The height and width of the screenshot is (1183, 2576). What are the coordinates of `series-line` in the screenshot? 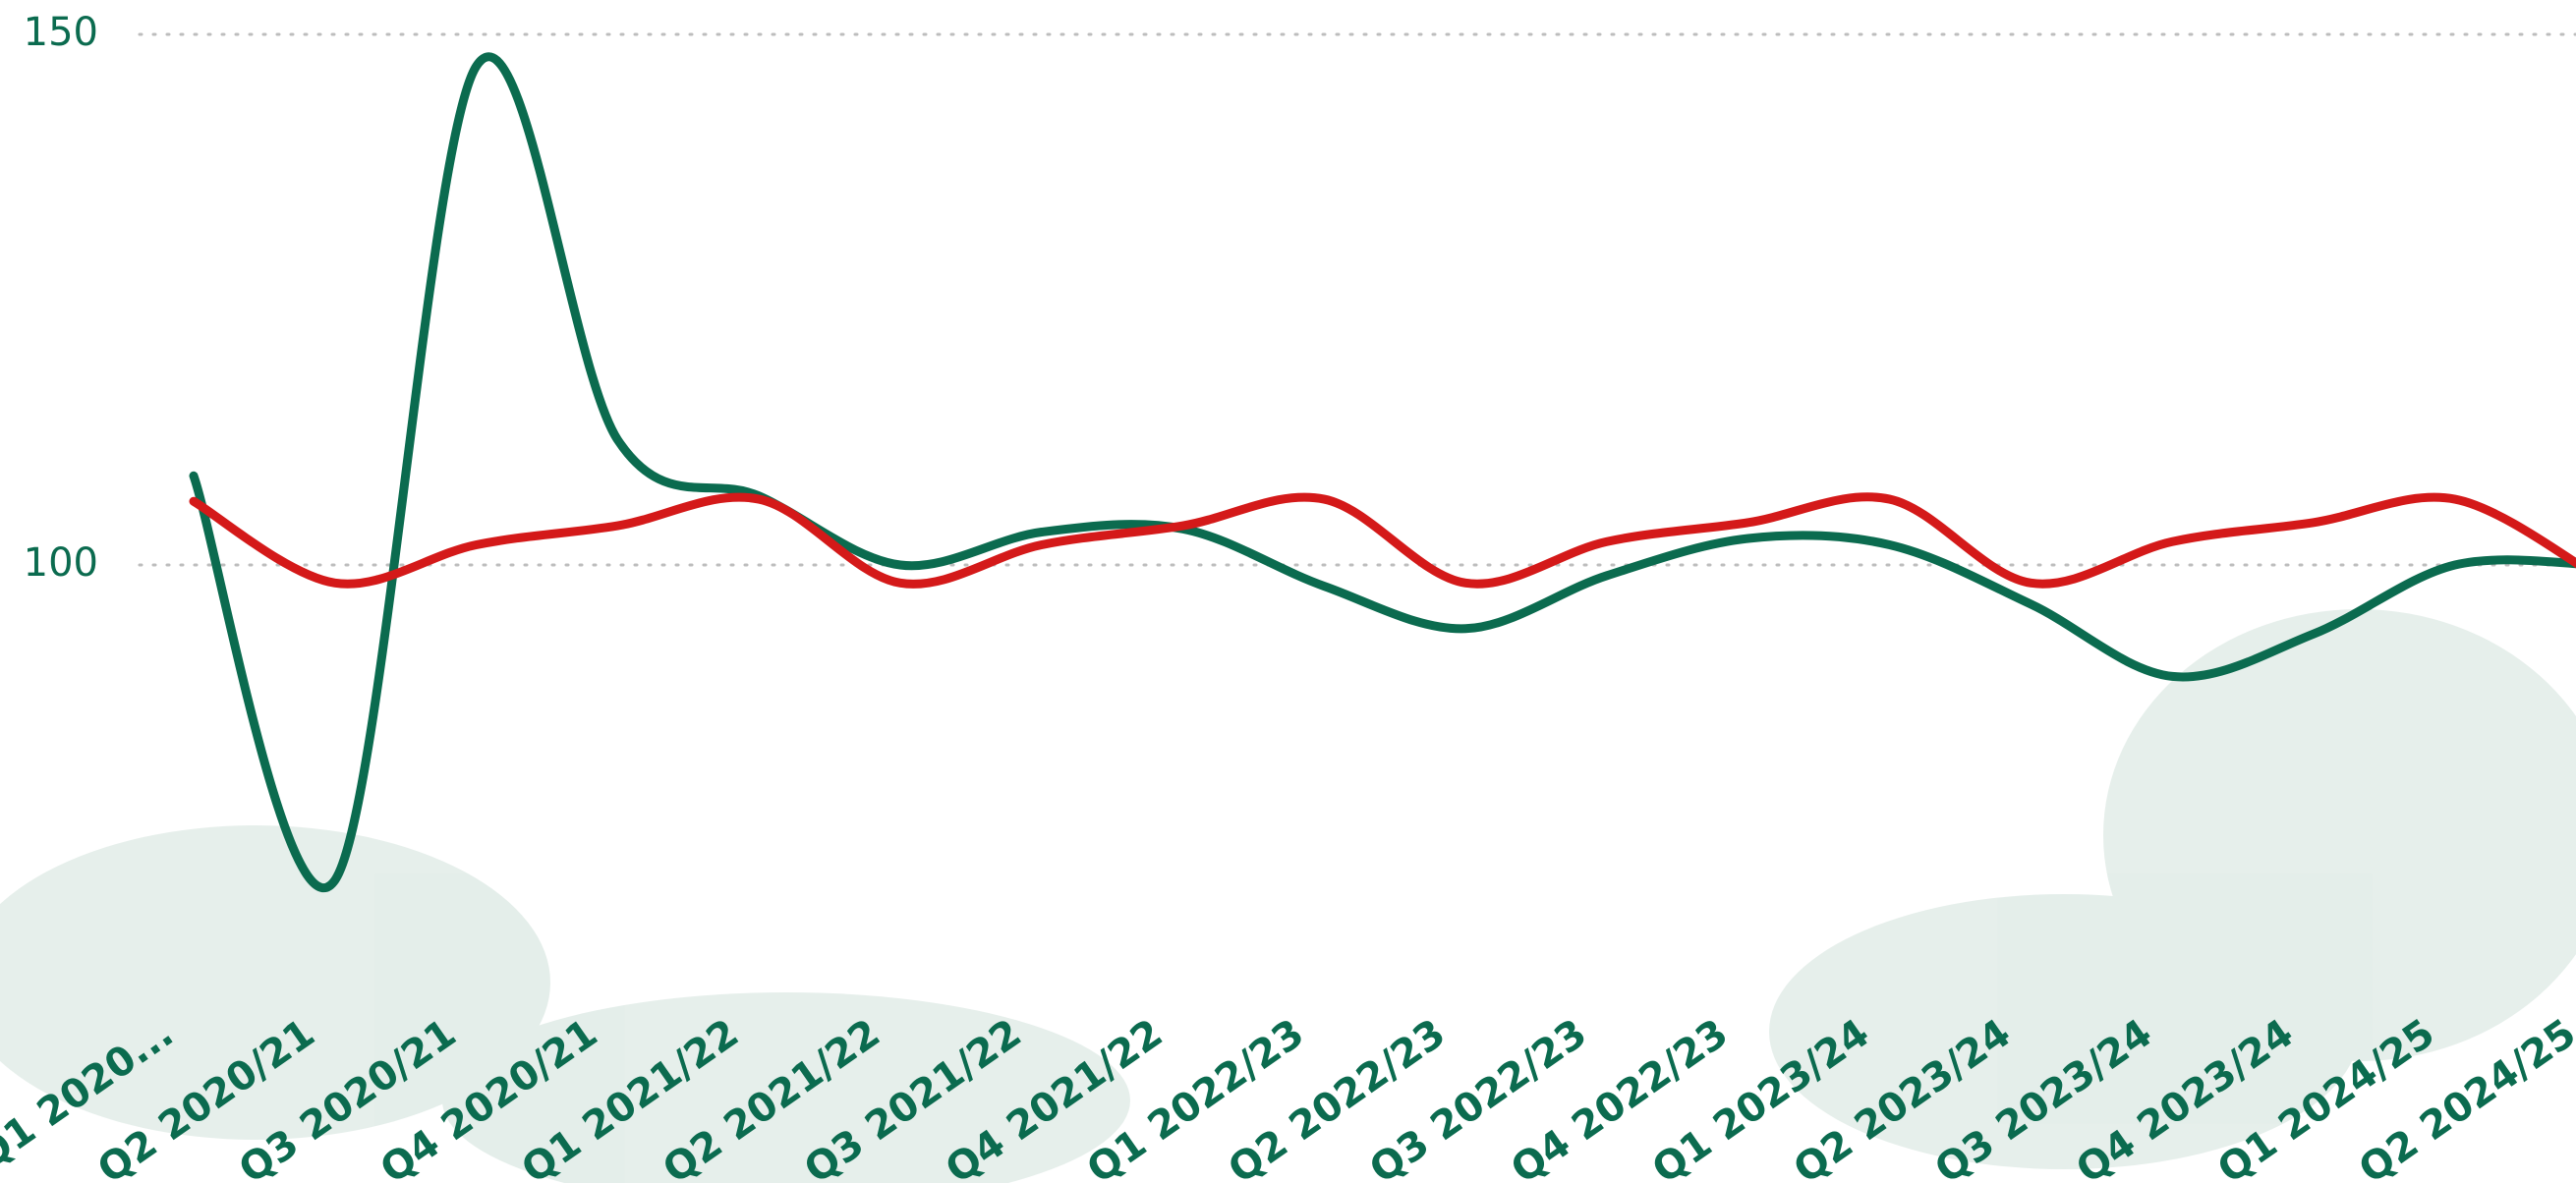 It's located at (1383, 540).